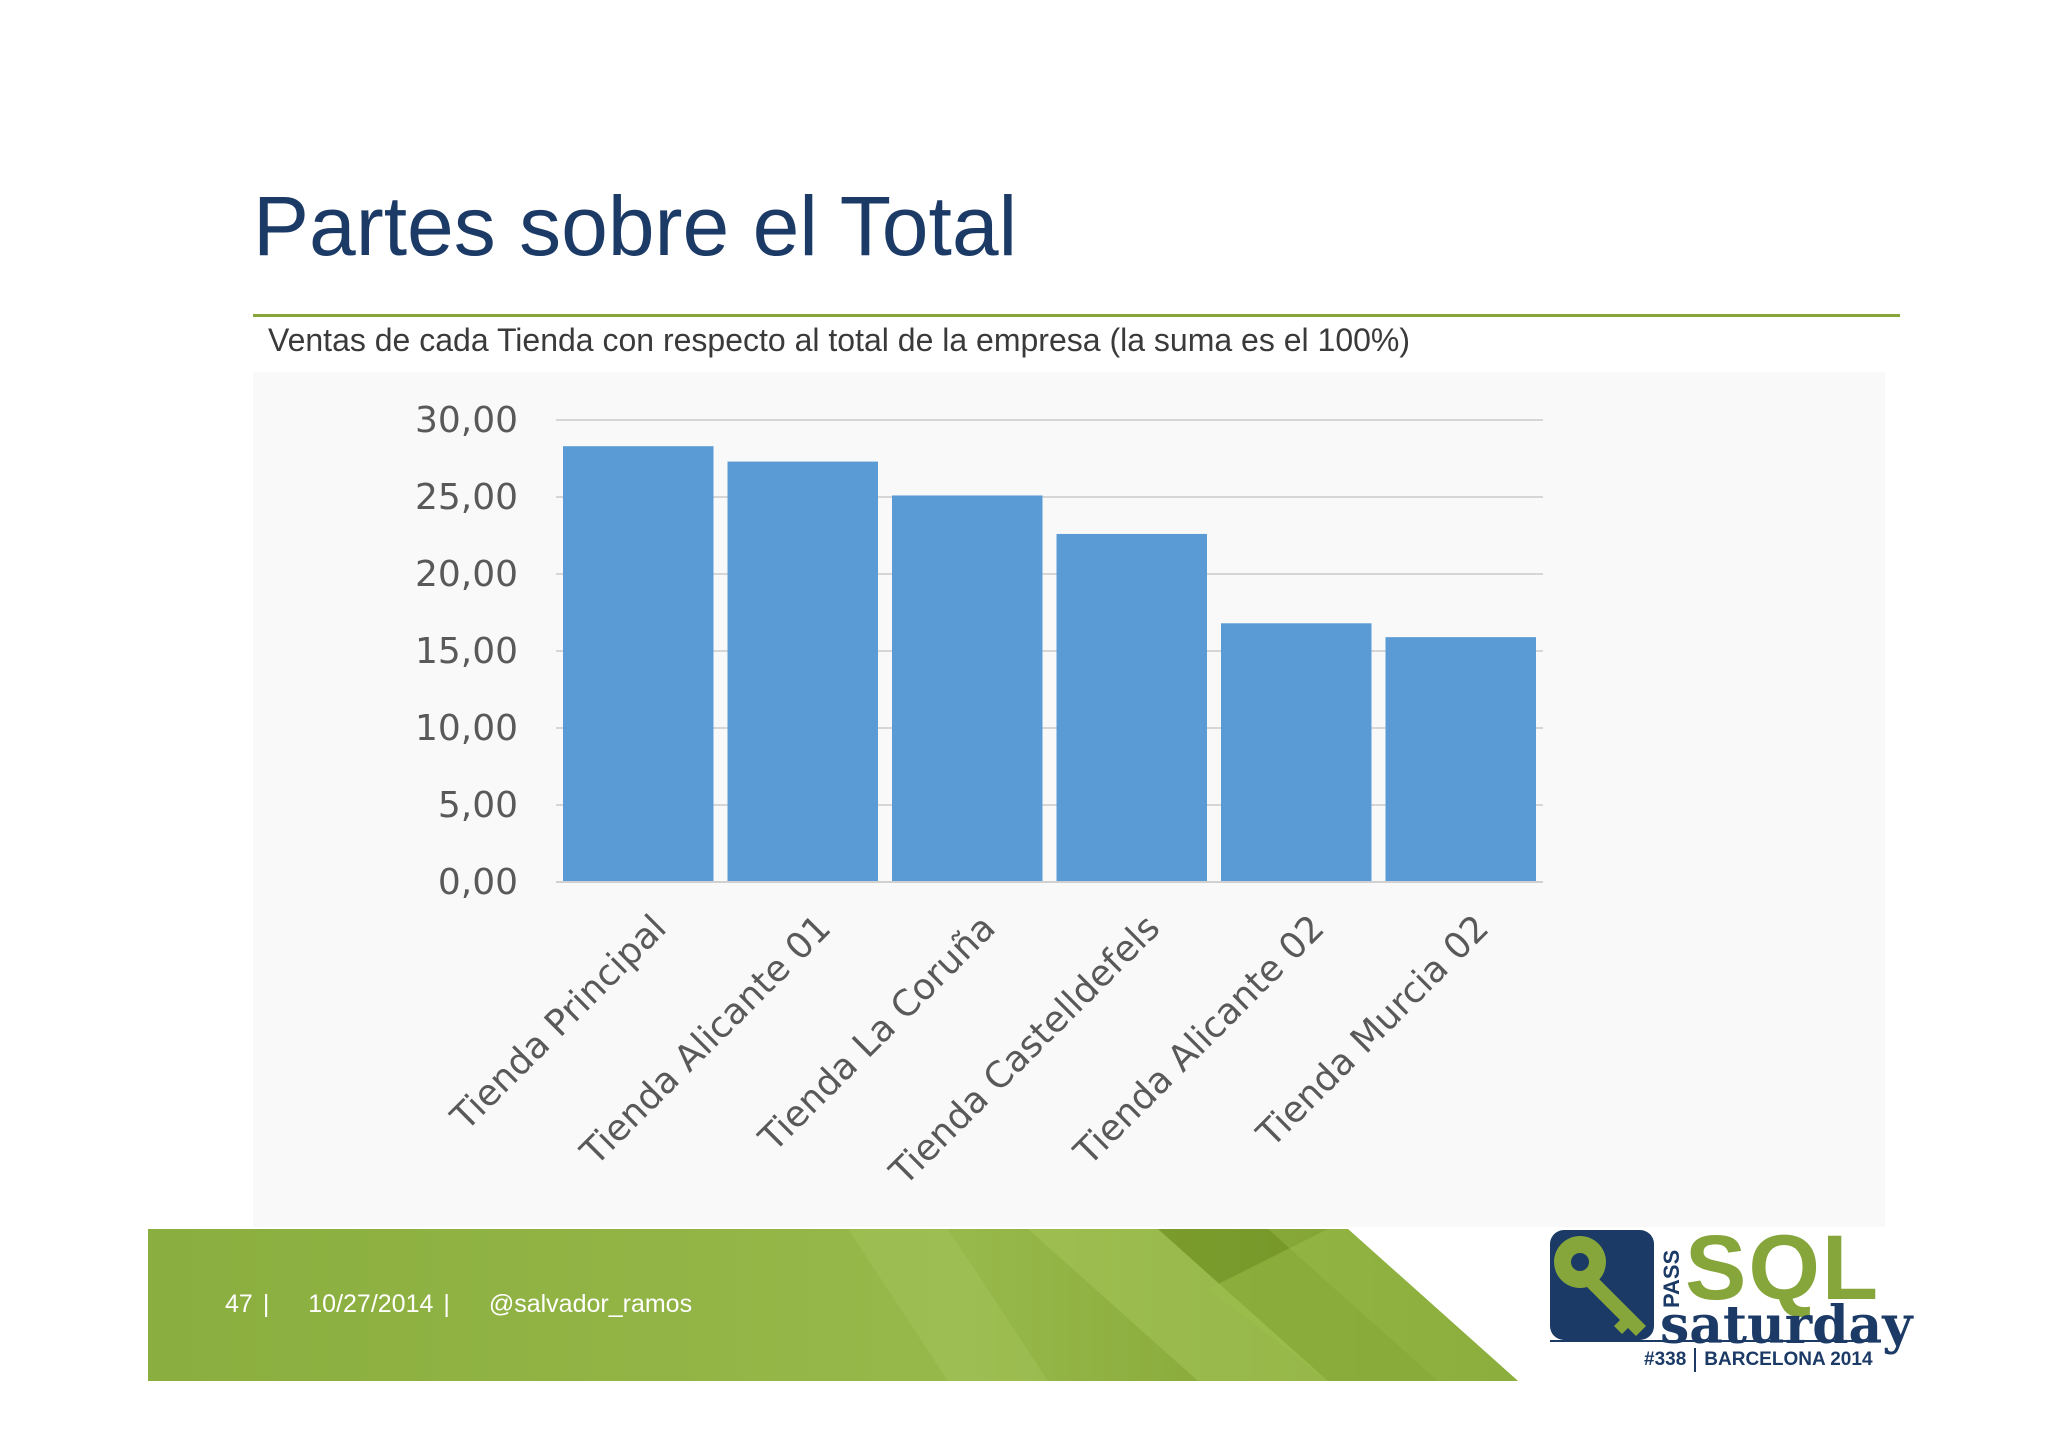 The width and height of the screenshot is (2048, 1447). What do you see at coordinates (466, 651) in the screenshot?
I see `y-tick-label: 15,00` at bounding box center [466, 651].